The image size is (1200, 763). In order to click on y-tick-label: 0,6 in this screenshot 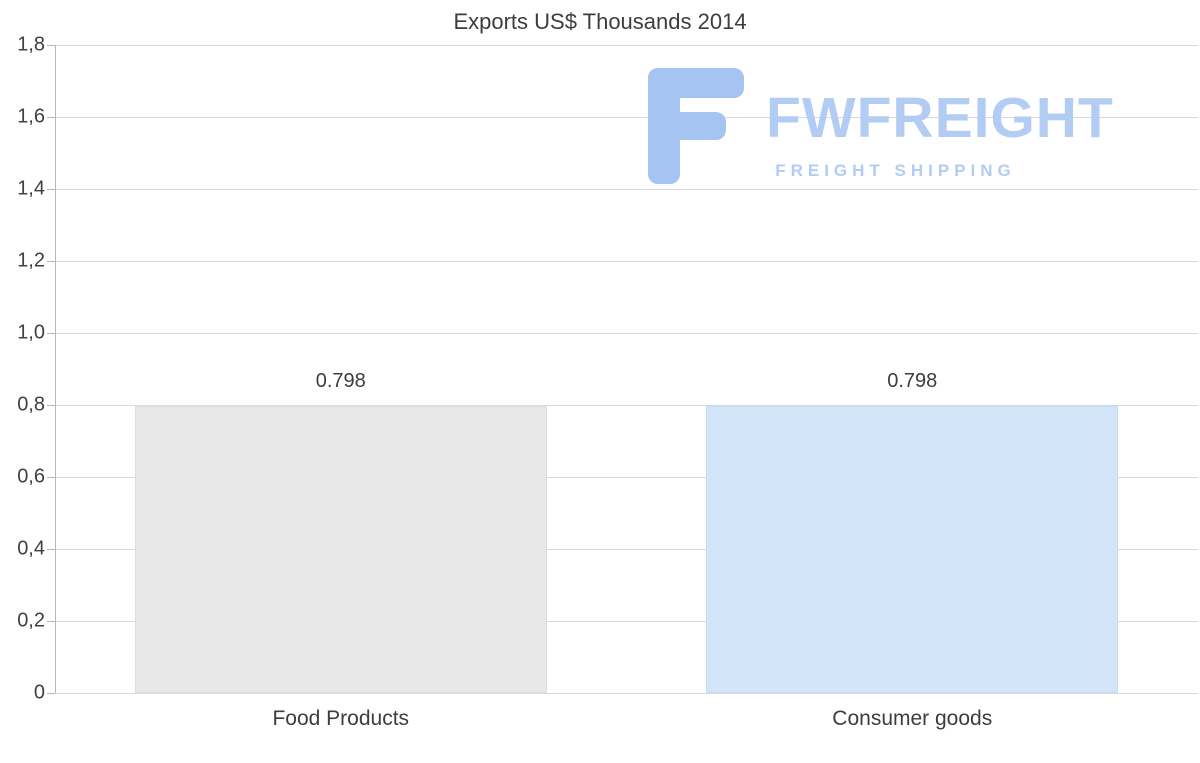, I will do `click(31, 476)`.